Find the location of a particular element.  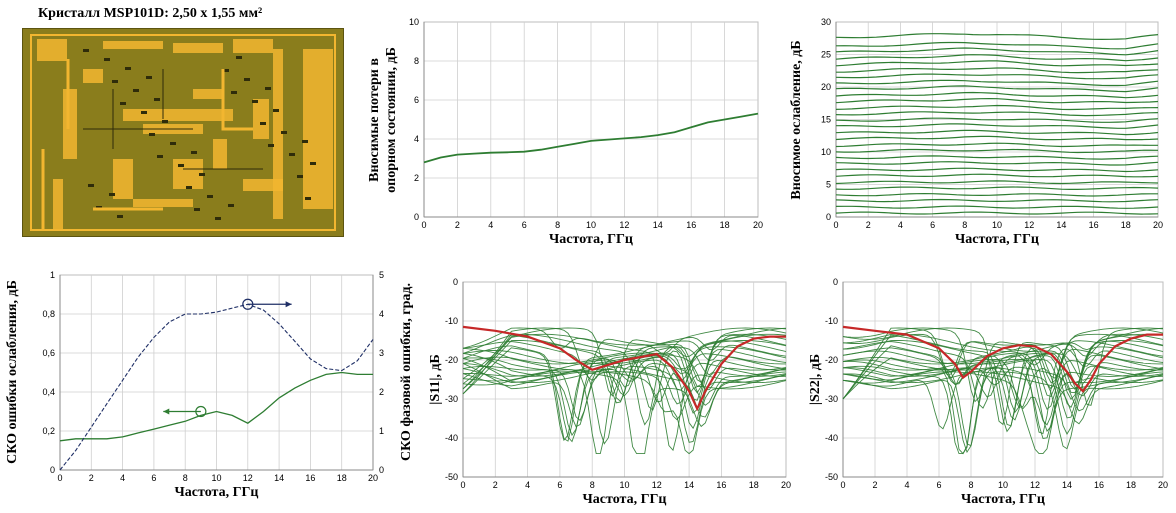

y-tick-label: 30 is located at coordinates (826, 22).